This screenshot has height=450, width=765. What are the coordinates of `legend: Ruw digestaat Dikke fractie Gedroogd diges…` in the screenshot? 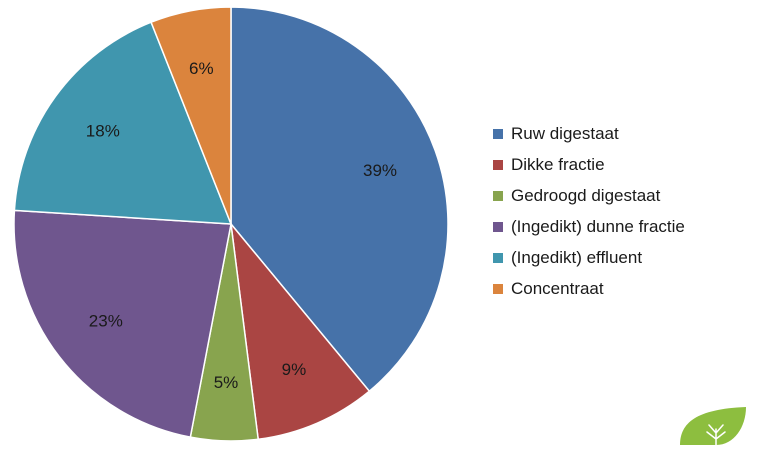 It's located at (589, 211).